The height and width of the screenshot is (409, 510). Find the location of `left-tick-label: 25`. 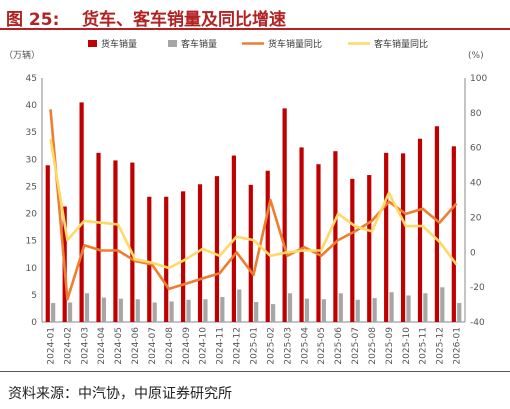

left-tick-label: 25 is located at coordinates (31, 187).